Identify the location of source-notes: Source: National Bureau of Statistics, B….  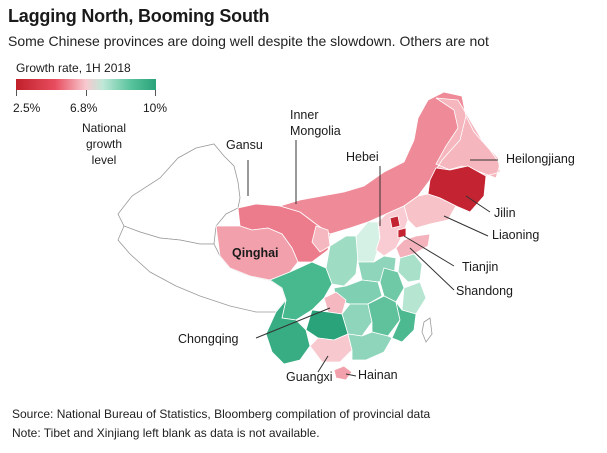
(221, 424).